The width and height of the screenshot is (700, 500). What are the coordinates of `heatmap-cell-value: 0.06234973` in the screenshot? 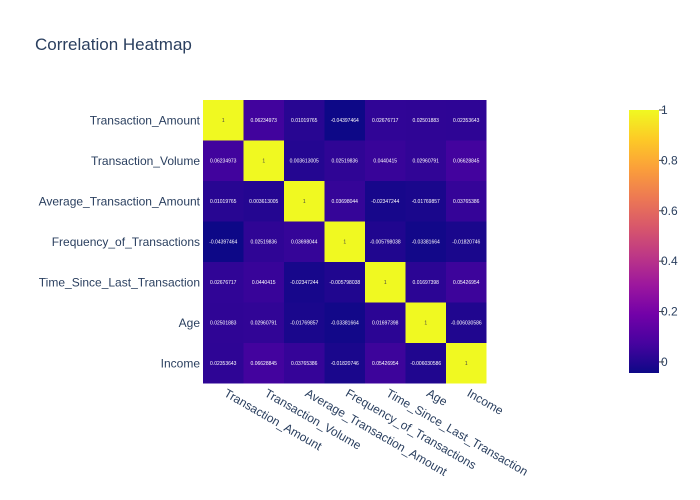 It's located at (264, 121).